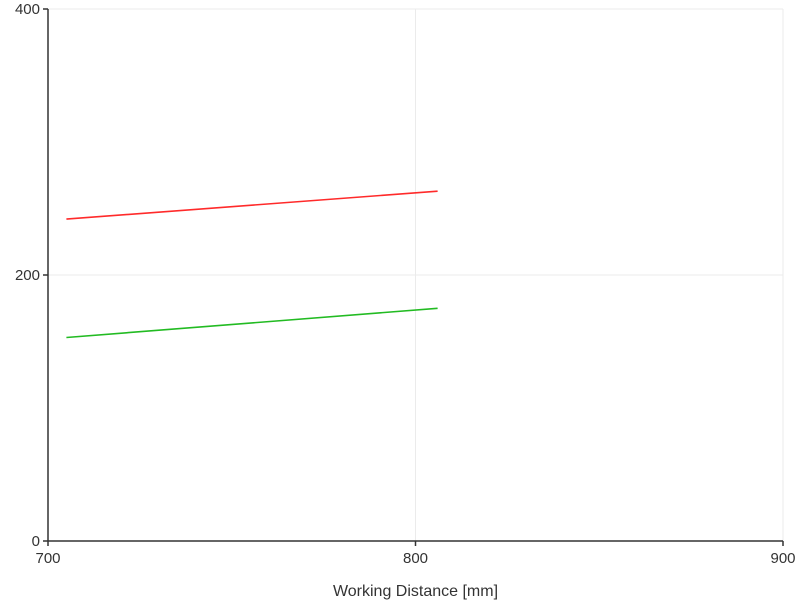  Describe the element at coordinates (782, 558) in the screenshot. I see `x-tick-label-2: 900` at that location.